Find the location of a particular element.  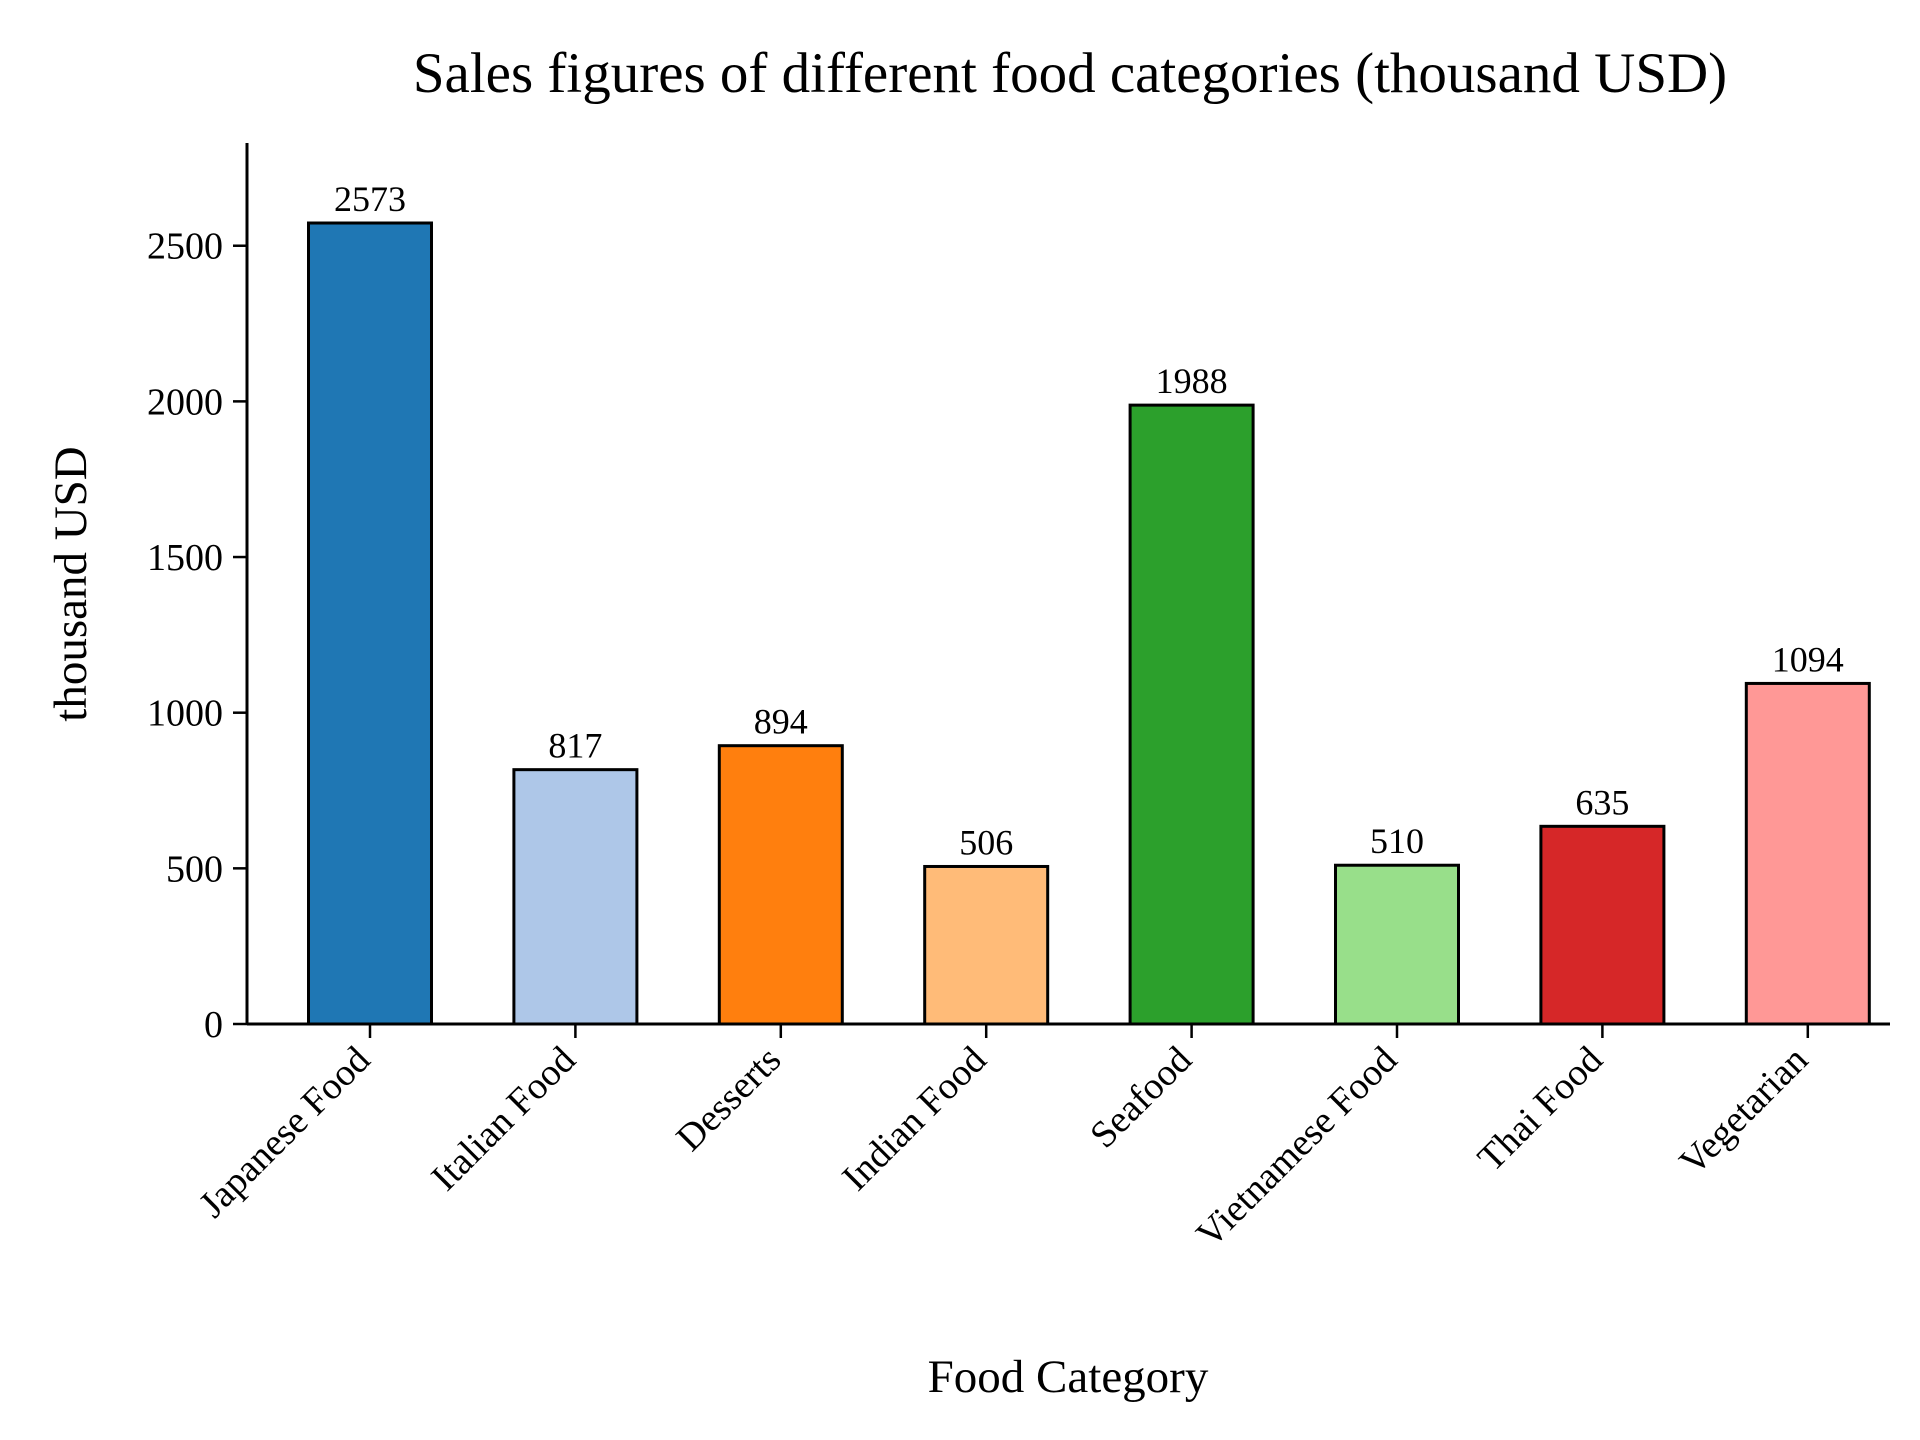

value-label: 1094 is located at coordinates (1808, 659).